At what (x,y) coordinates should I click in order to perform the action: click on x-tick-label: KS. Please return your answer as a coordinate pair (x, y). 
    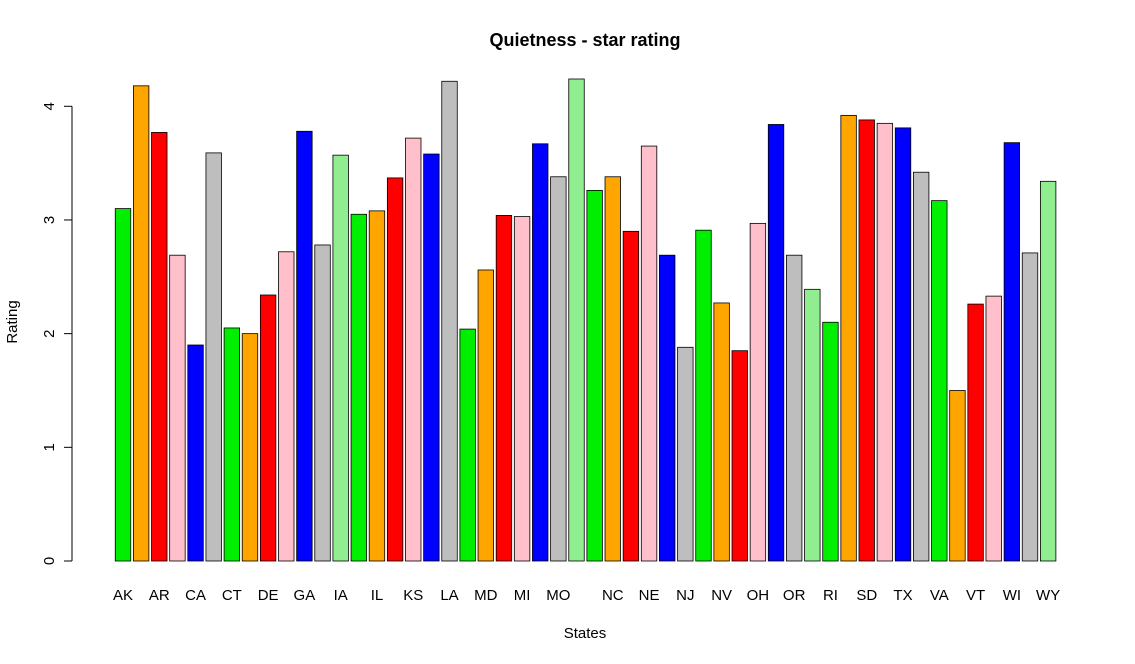
    Looking at the image, I should click on (413, 595).